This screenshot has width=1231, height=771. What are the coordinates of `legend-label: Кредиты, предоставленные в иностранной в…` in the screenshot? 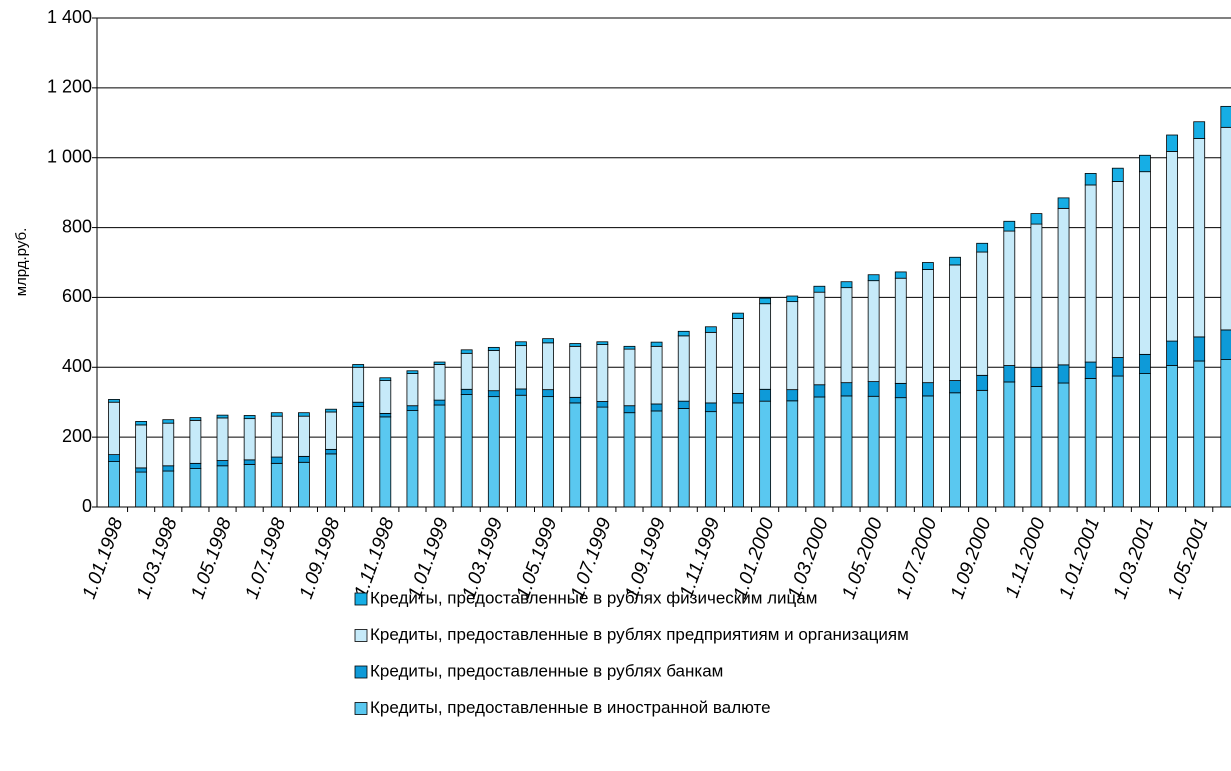 It's located at (570, 707).